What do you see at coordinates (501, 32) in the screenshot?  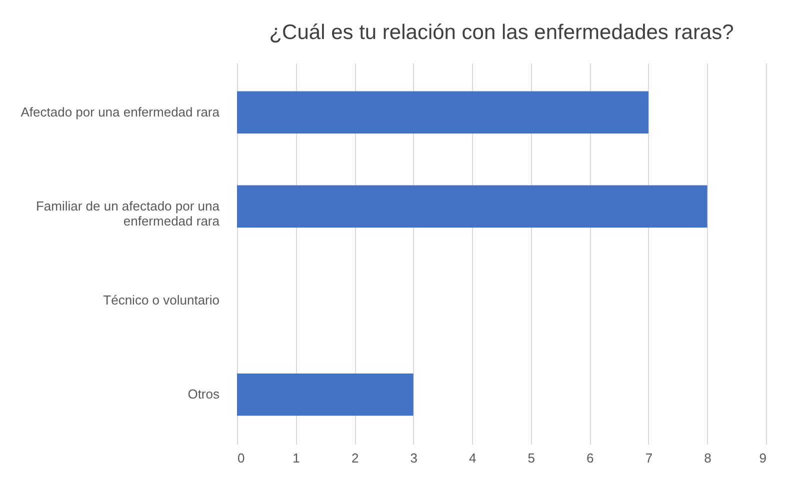 I see `chart-title: ¿Cuál es tu relación con las enfermedades raras?` at bounding box center [501, 32].